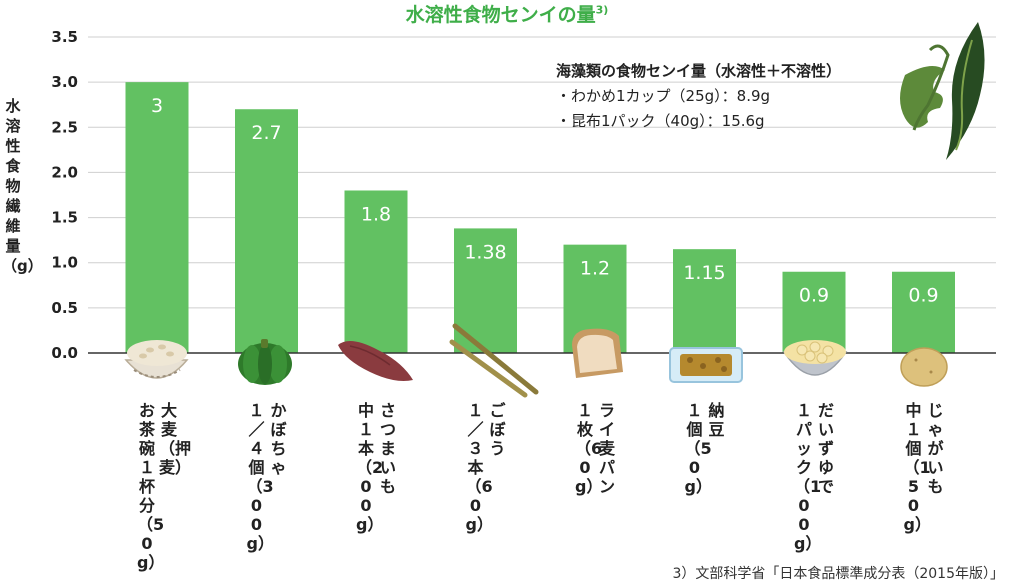  What do you see at coordinates (370, 467) in the screenshot?
I see `category-label-line: 中１本（200g）` at bounding box center [370, 467].